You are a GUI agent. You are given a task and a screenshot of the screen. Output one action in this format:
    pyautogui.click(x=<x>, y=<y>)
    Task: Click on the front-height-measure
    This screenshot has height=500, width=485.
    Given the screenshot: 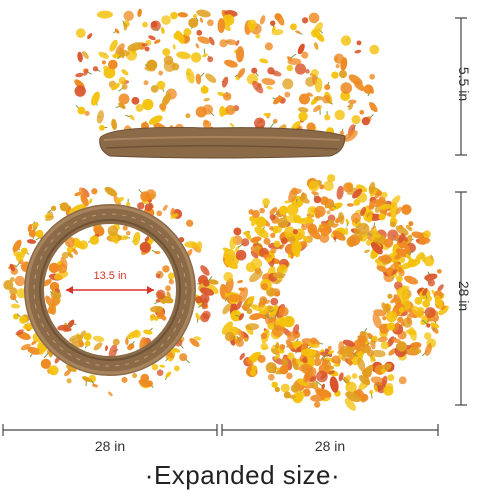 What is the action you would take?
    pyautogui.click(x=461, y=298)
    